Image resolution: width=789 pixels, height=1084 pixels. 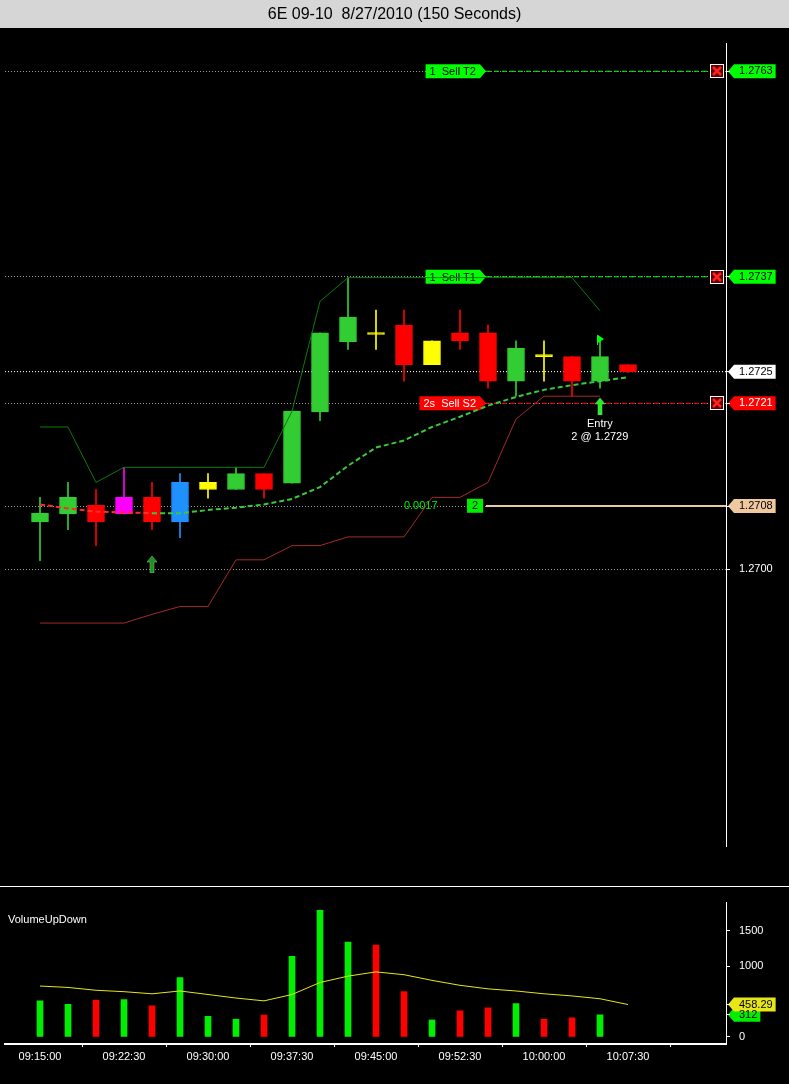 What do you see at coordinates (756, 70) in the screenshot?
I see `y-tick-label: 1.2763` at bounding box center [756, 70].